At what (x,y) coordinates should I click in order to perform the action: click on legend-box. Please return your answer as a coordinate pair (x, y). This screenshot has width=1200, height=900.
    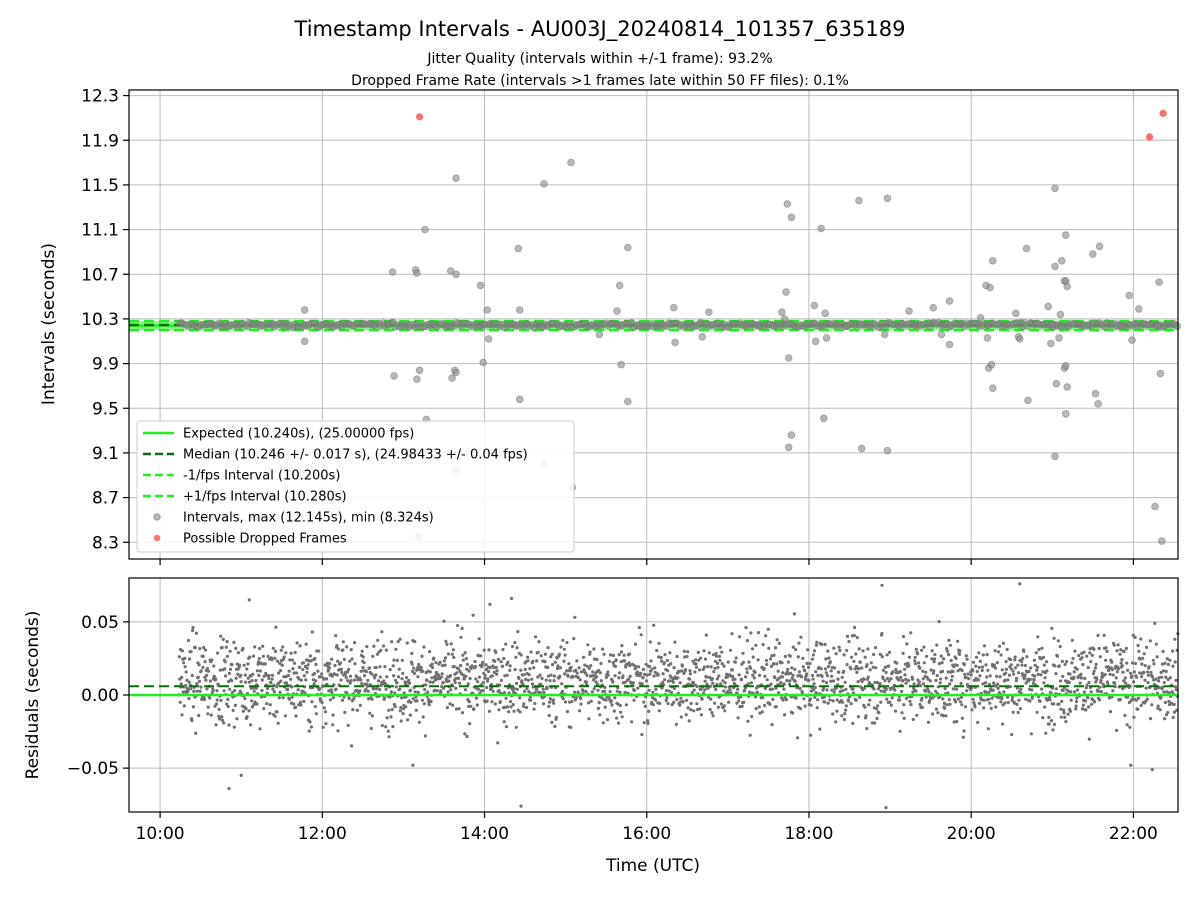
    Looking at the image, I should click on (355, 486).